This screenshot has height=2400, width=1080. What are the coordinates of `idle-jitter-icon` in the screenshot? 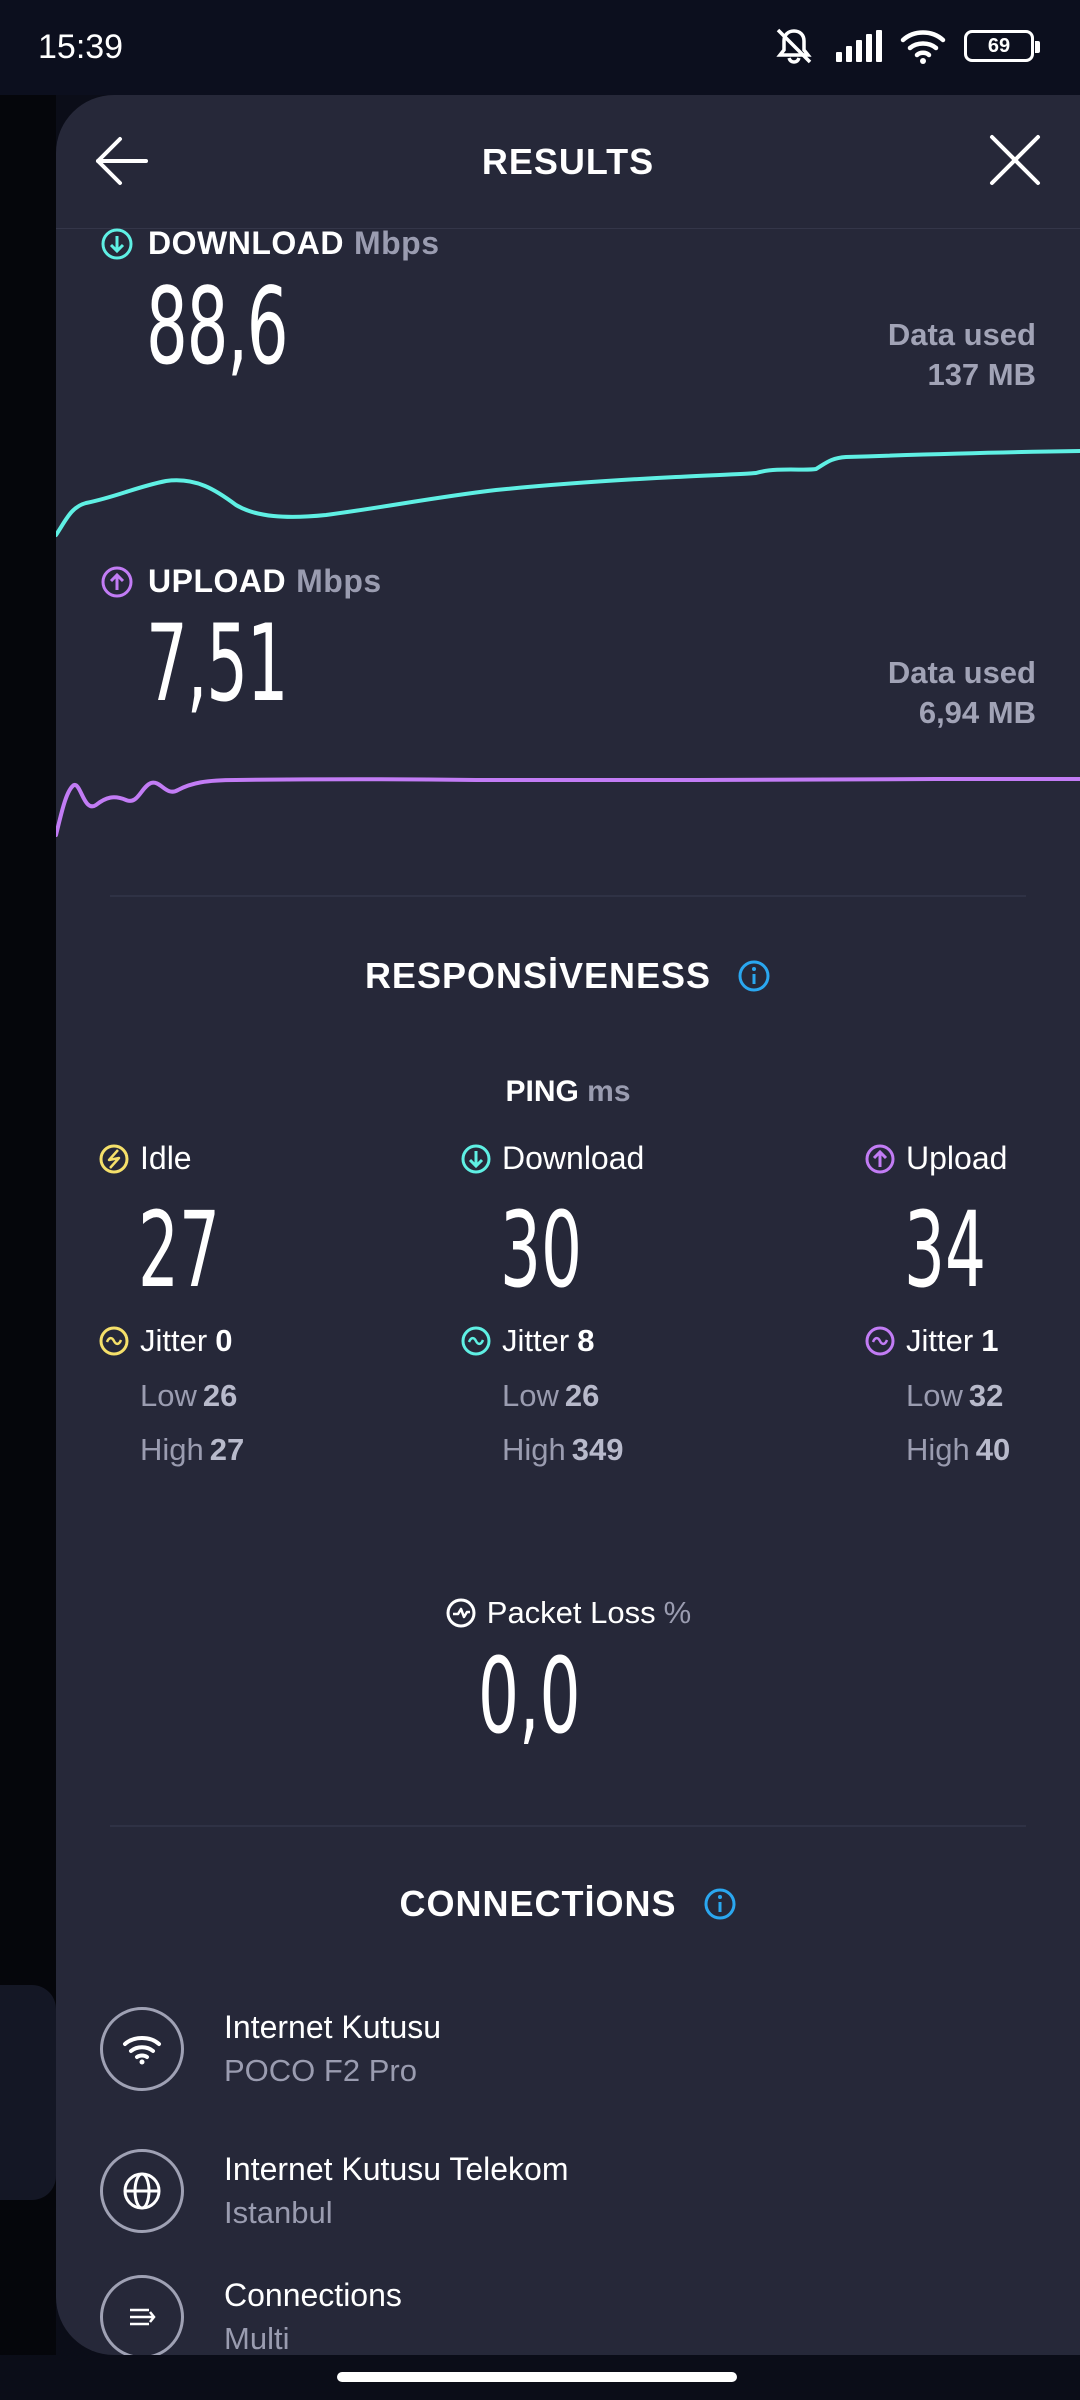 It's located at (114, 1341).